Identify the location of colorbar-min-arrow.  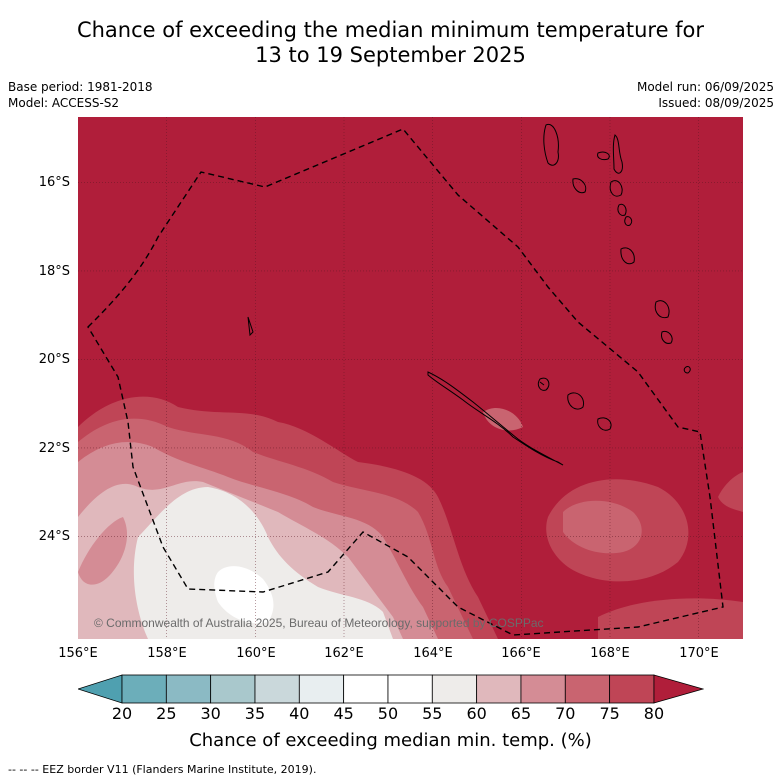
(99, 689).